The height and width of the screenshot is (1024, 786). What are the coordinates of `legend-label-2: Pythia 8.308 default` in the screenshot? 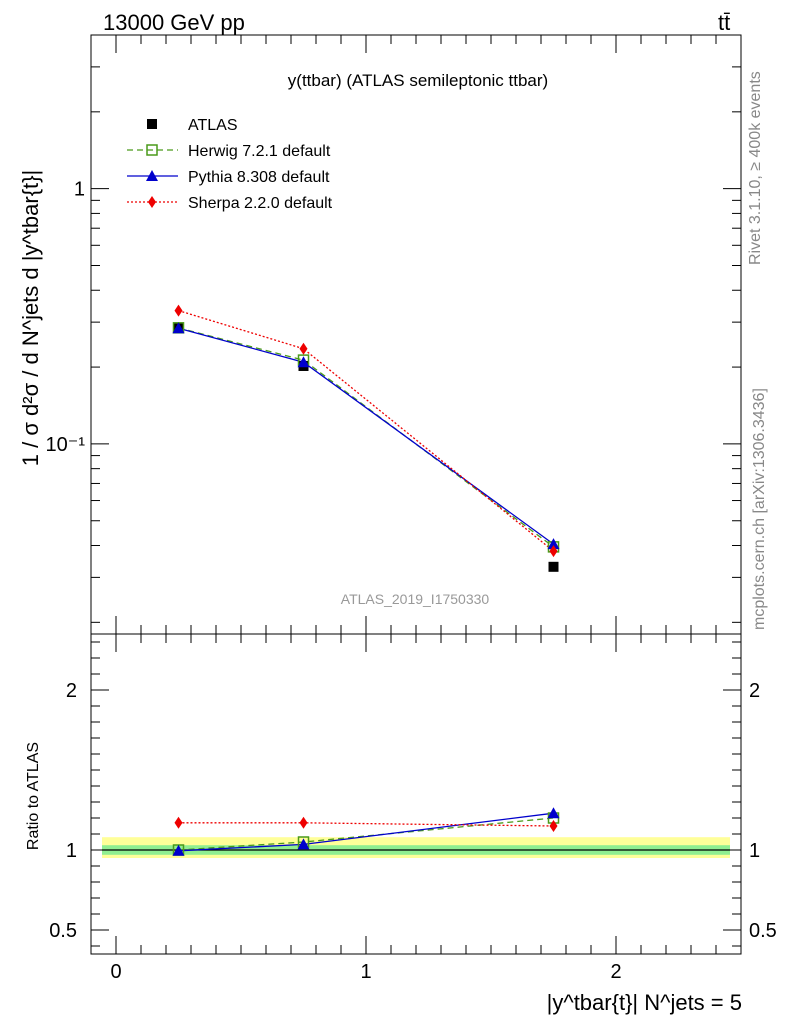 It's located at (259, 177).